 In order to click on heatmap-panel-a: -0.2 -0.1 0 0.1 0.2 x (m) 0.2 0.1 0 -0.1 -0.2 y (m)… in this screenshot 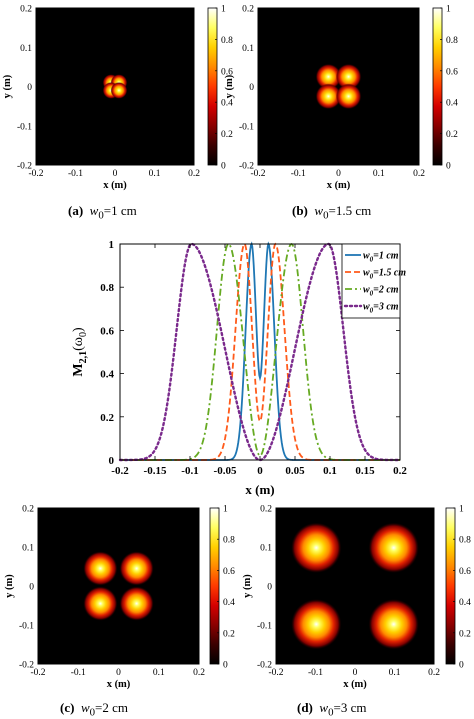, I will do `click(117, 98)`.